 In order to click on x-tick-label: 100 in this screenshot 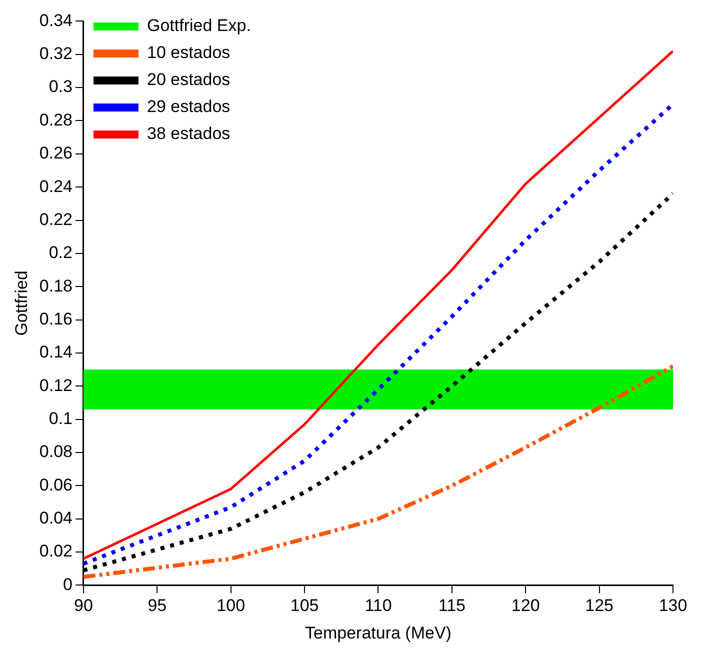, I will do `click(231, 606)`.